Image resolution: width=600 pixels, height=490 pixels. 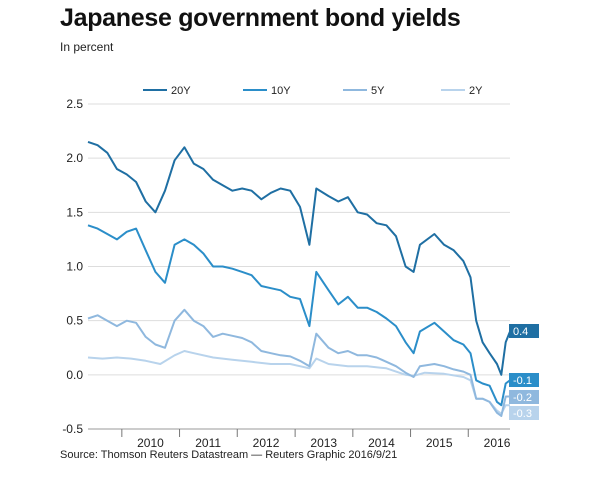 I want to click on end-label-10y: -0.1, so click(x=524, y=380).